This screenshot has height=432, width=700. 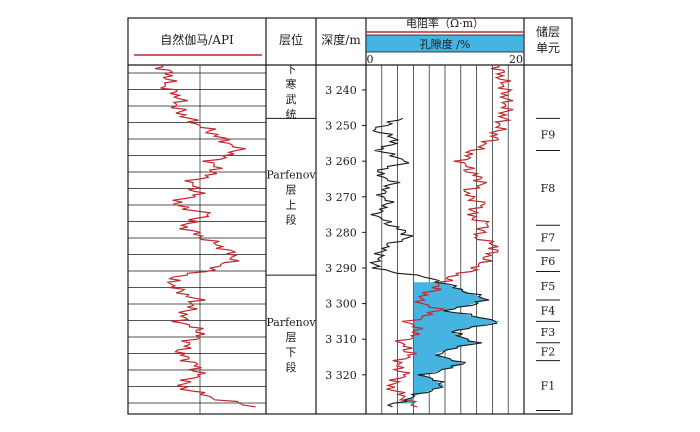 I want to click on layer-name-text: 武, so click(x=291, y=99).